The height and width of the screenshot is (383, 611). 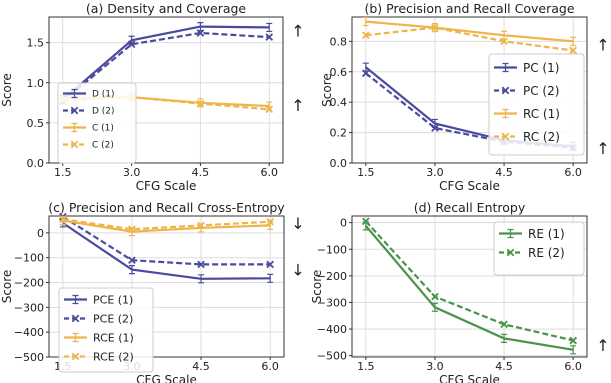 What do you see at coordinates (103, 95) in the screenshot?
I see `legend-label: D (1)` at bounding box center [103, 95].